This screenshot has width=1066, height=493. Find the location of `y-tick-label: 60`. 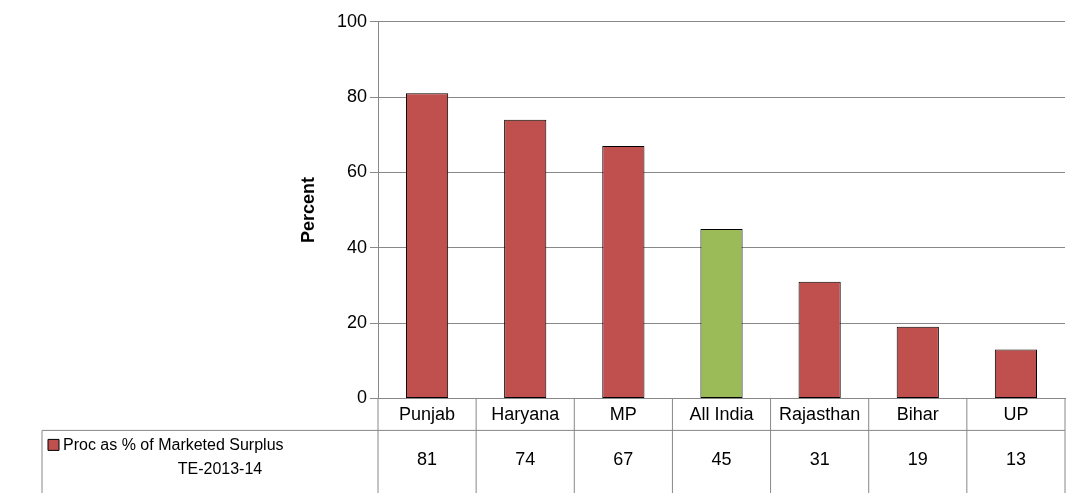

y-tick-label: 60 is located at coordinates (356, 171).